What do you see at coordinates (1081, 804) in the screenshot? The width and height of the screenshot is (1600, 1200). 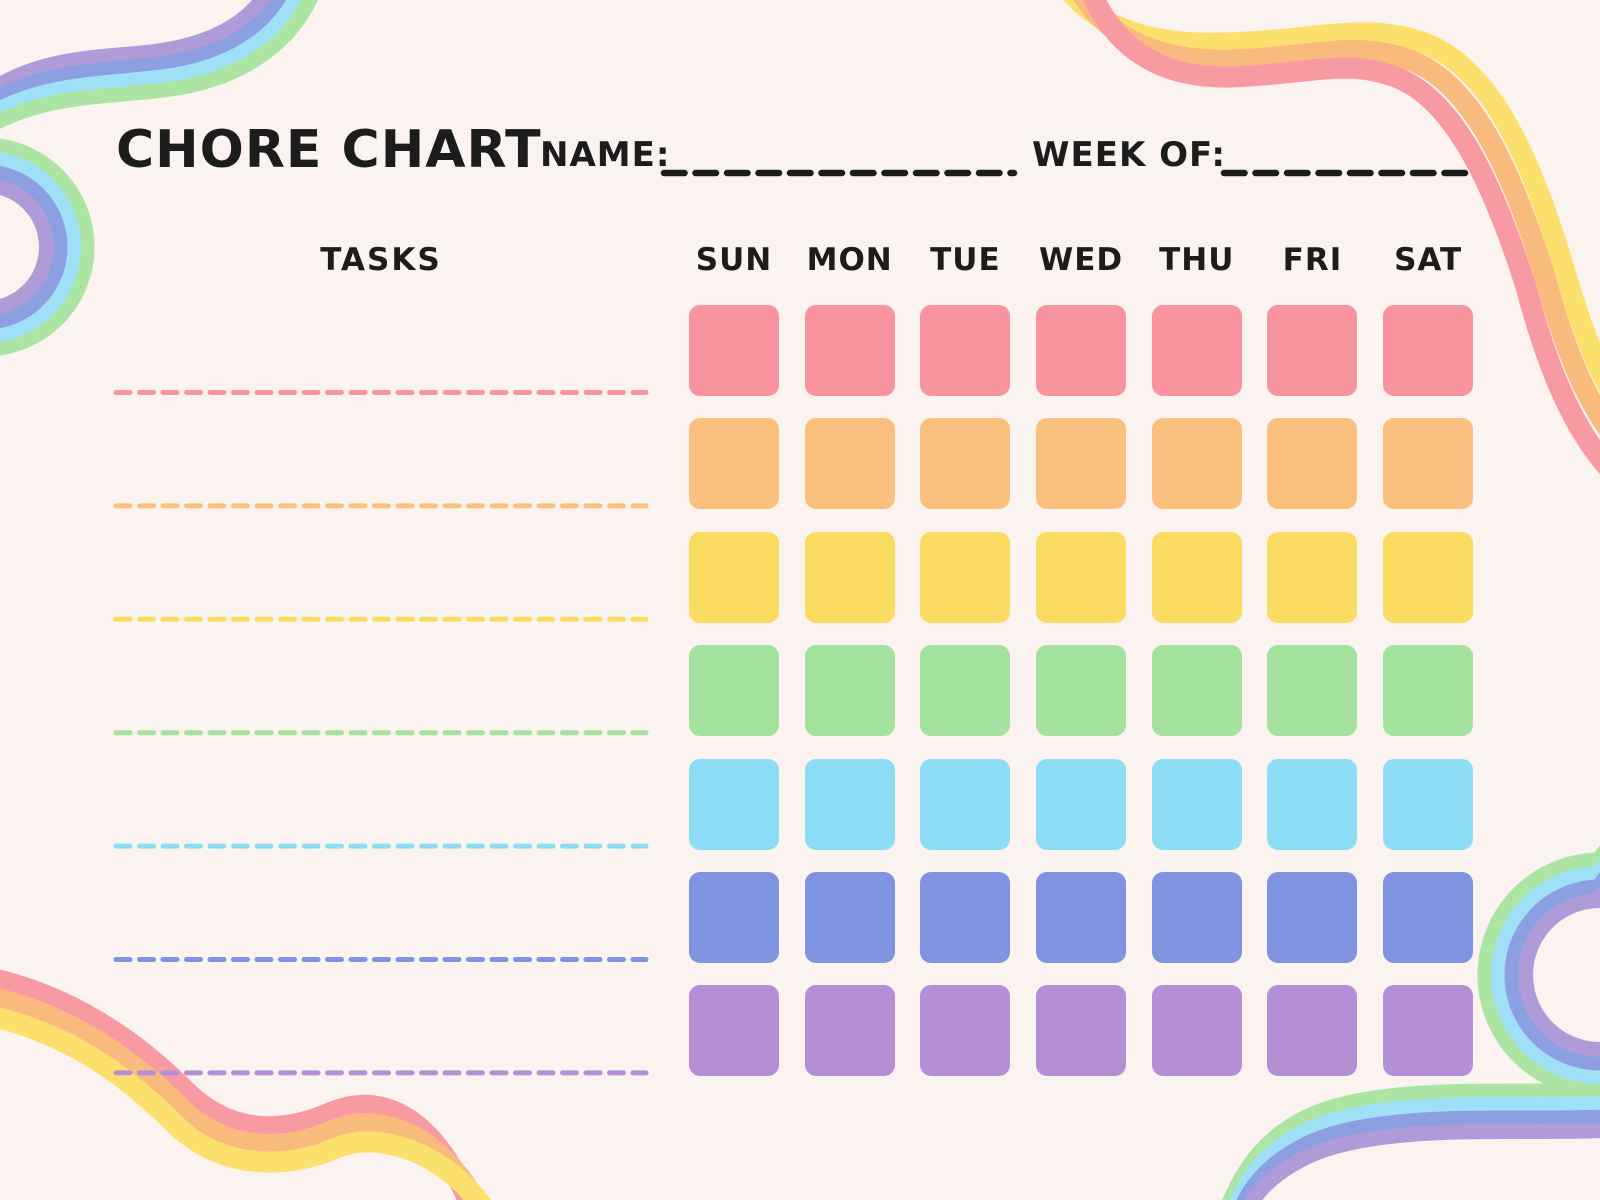 I see `chore-cell-row-5-sky-blue-wed` at bounding box center [1081, 804].